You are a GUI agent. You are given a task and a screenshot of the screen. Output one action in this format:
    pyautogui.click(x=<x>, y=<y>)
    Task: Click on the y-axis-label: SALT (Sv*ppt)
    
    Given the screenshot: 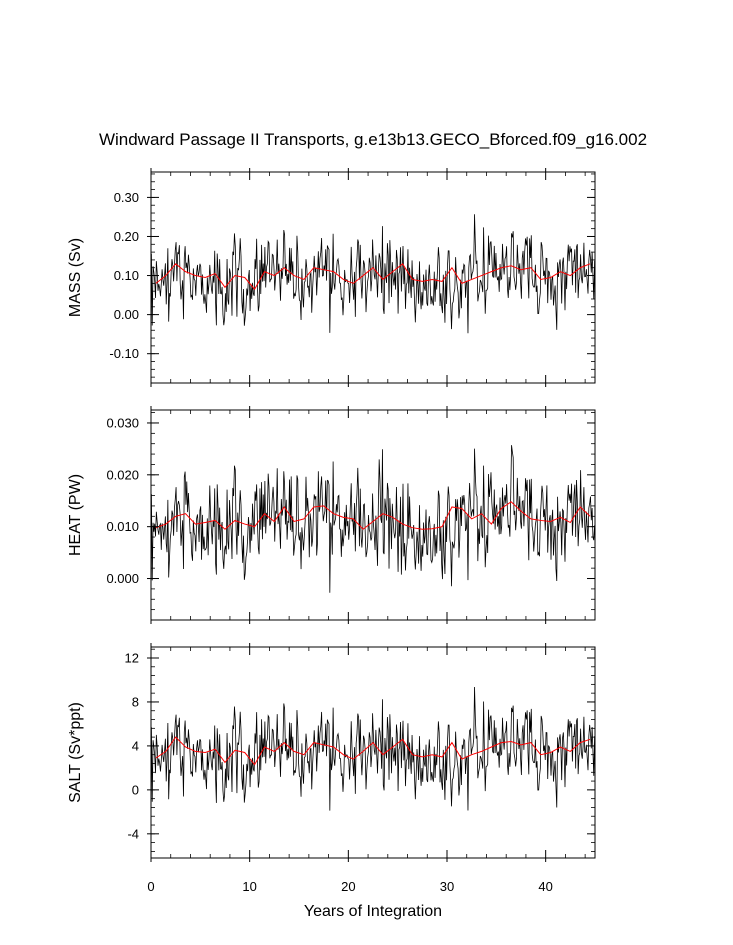 What is the action you would take?
    pyautogui.click(x=75, y=752)
    